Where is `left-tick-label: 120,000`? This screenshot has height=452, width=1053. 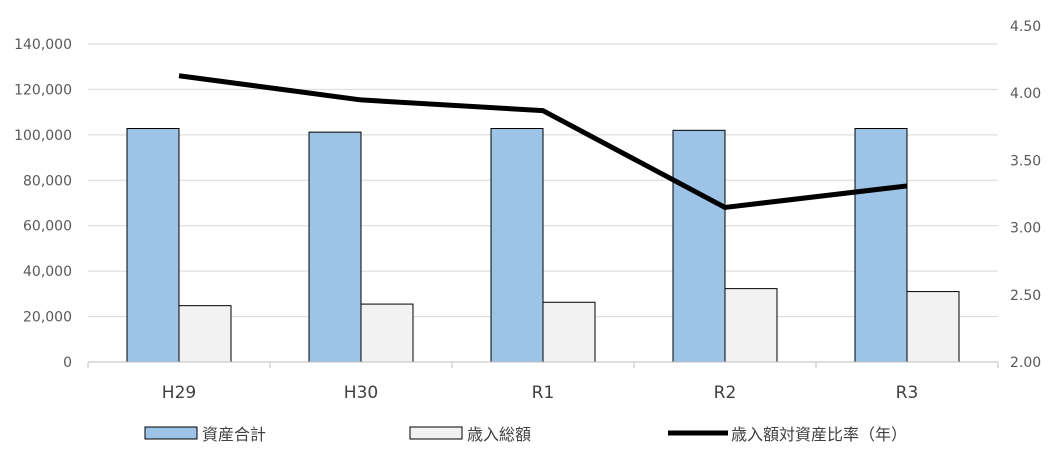
left-tick-label: 120,000 is located at coordinates (43, 90).